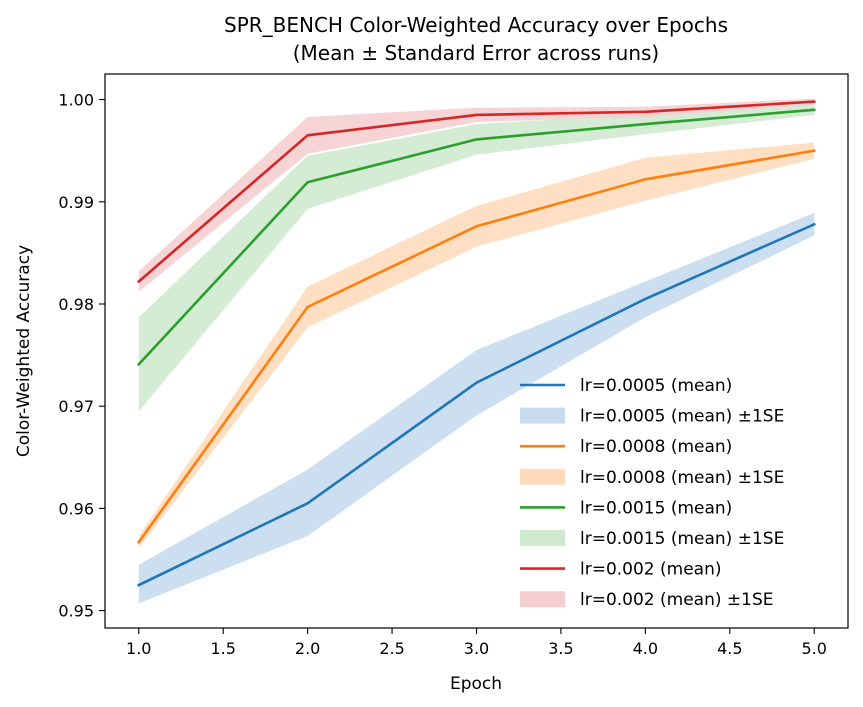  Describe the element at coordinates (476, 53) in the screenshot. I see `chart-subtitle: (Mean ± Standard Error across runs)` at that location.